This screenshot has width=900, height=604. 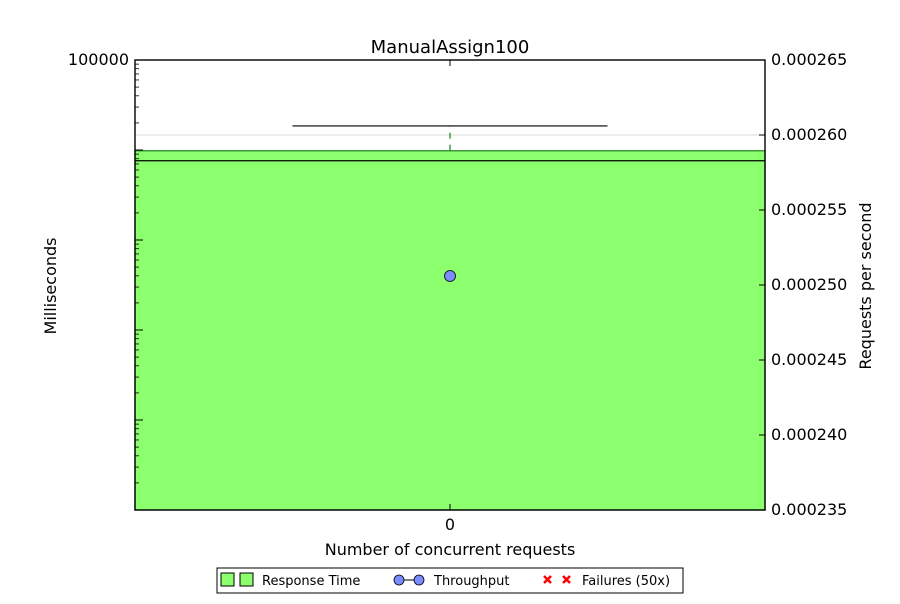 I want to click on y-axis-left-label: Milliseconds, so click(x=50, y=286).